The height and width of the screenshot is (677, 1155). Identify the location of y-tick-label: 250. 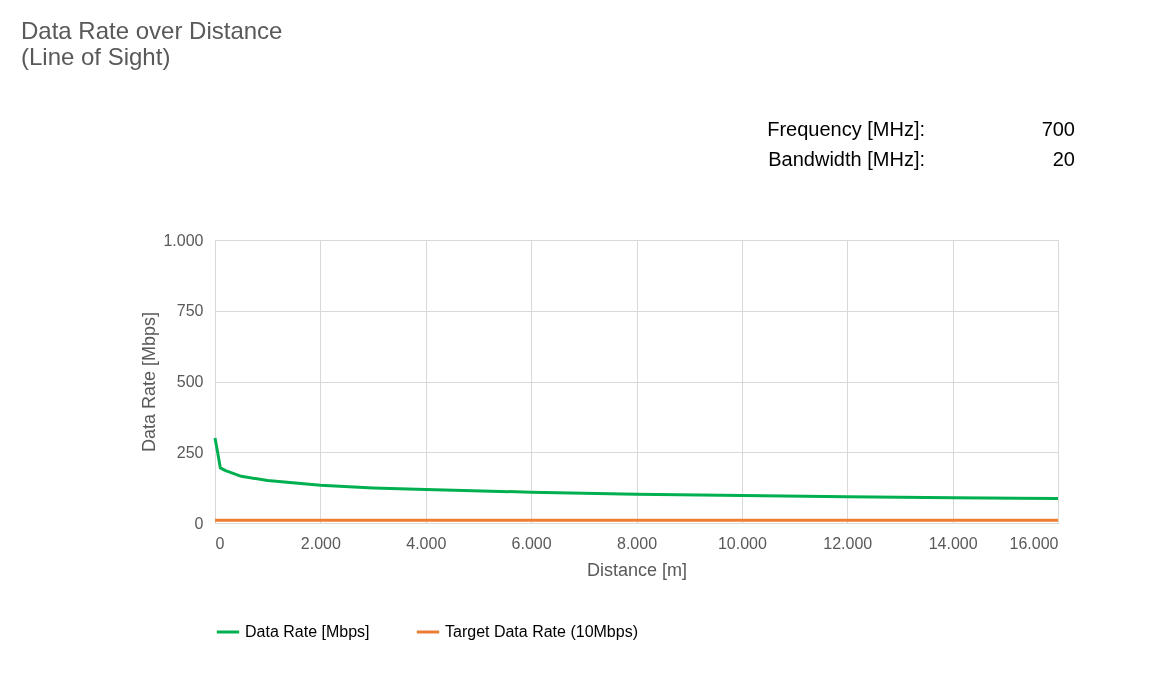
(190, 452).